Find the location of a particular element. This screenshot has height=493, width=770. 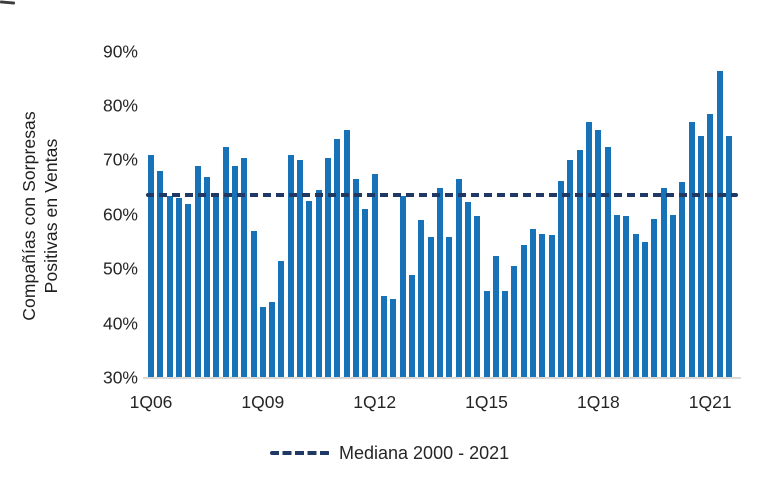

bar-4Q10 is located at coordinates (328, 267).